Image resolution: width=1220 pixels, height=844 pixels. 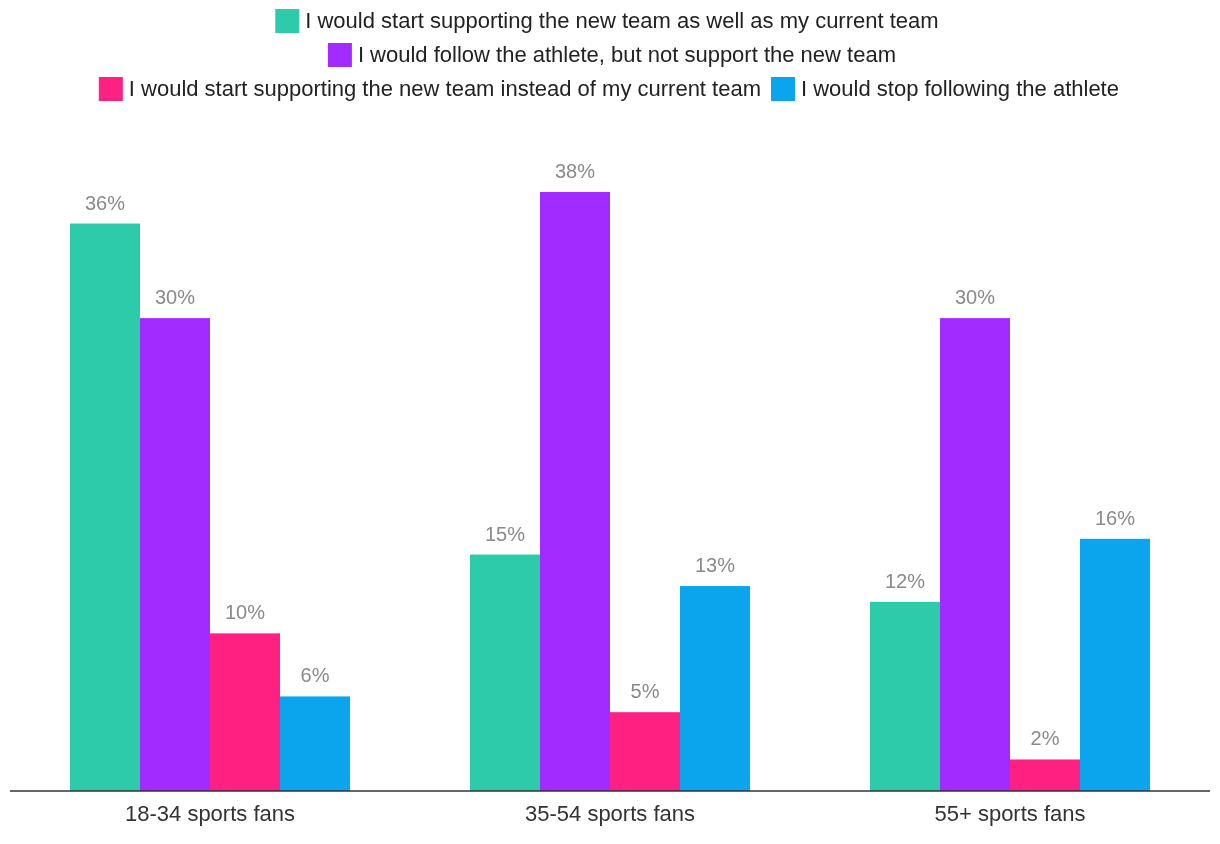 I want to click on data-label: 5%, so click(x=645, y=691).